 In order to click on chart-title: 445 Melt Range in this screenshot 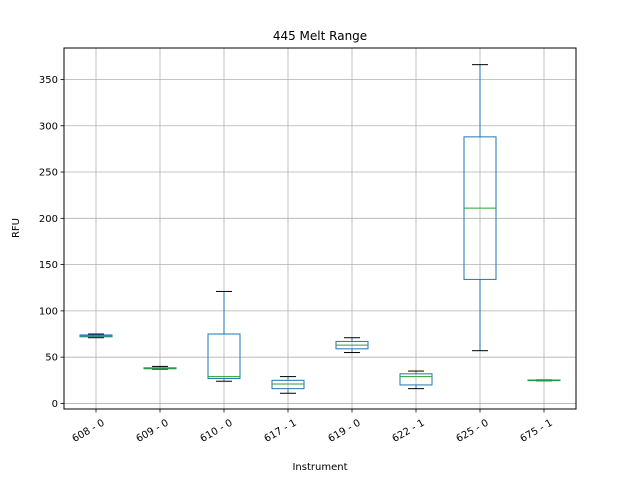, I will do `click(320, 36)`.